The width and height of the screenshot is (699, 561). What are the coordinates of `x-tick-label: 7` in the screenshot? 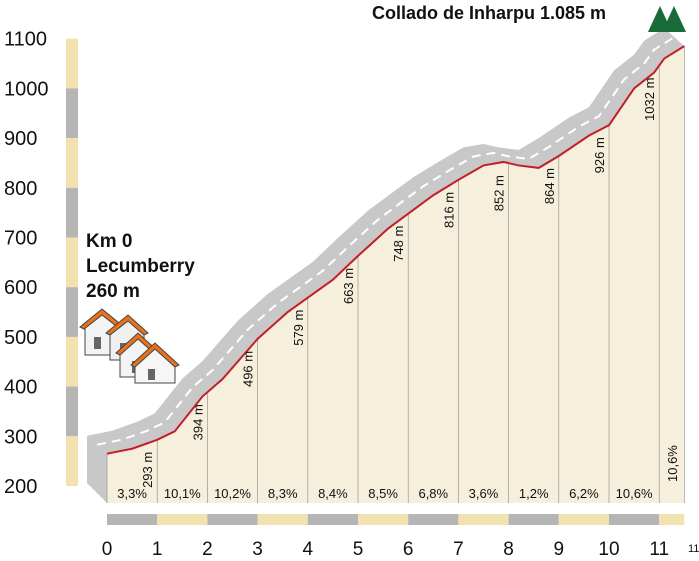 It's located at (458, 549).